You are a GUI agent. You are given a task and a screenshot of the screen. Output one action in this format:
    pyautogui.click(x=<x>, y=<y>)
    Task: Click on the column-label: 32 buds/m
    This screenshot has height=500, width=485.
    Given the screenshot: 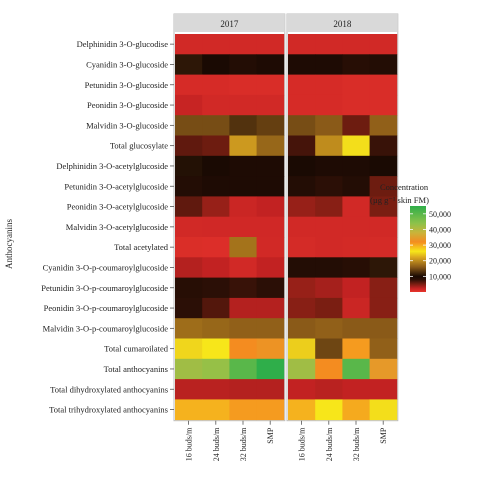 What is the action you would take?
    pyautogui.click(x=243, y=444)
    